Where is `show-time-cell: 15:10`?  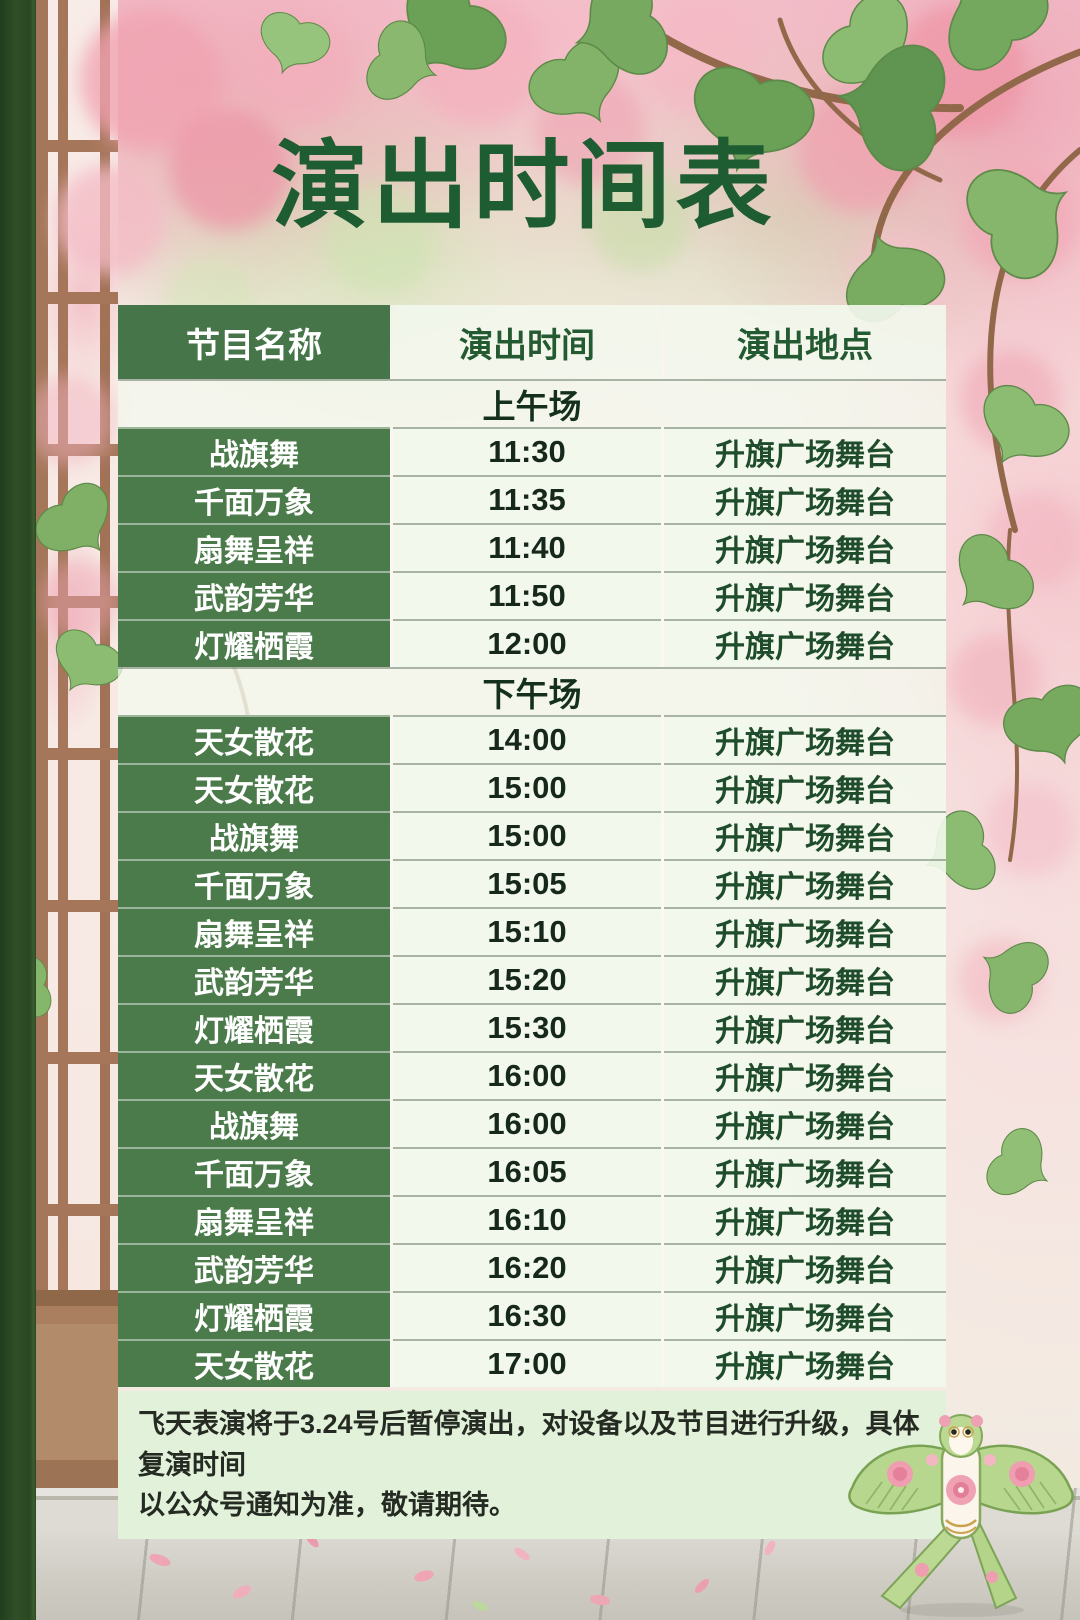 show-time-cell: 15:10 is located at coordinates (527, 931).